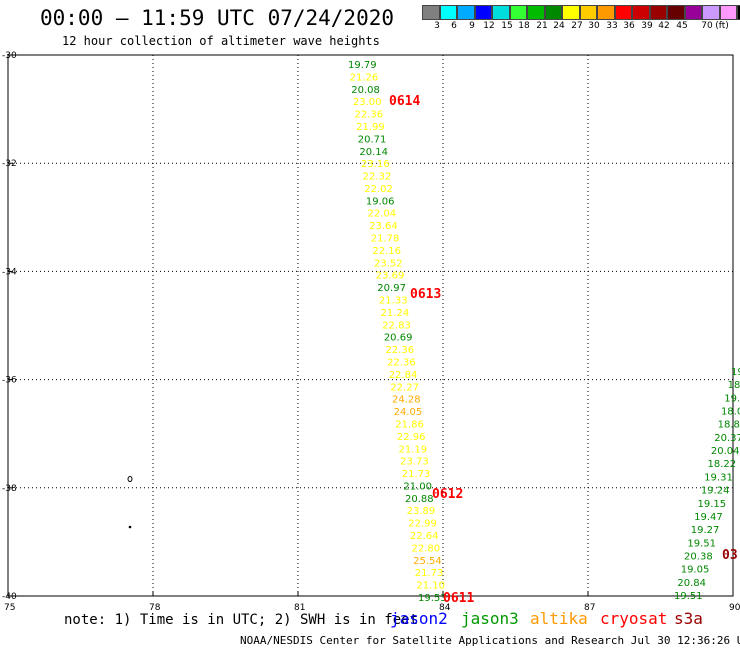 This screenshot has width=740, height=650. Describe the element at coordinates (425, 548) in the screenshot. I see `swh-value-label: 22.80` at that location.